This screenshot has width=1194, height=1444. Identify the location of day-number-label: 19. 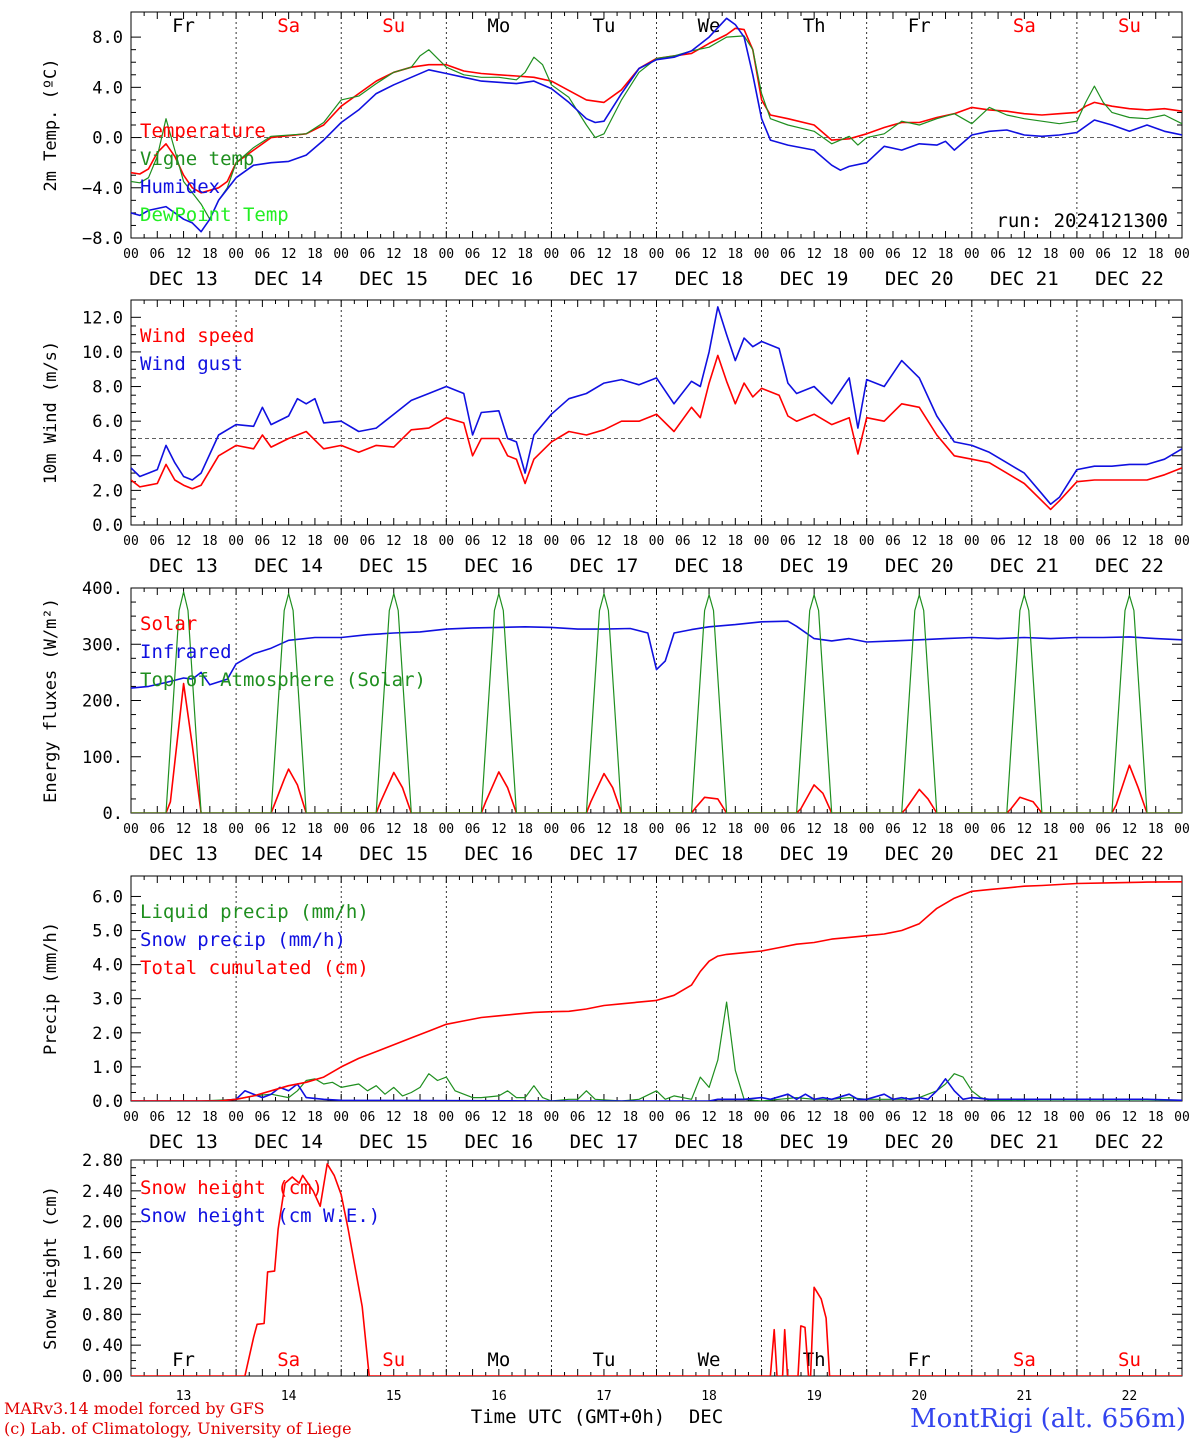
(814, 1396).